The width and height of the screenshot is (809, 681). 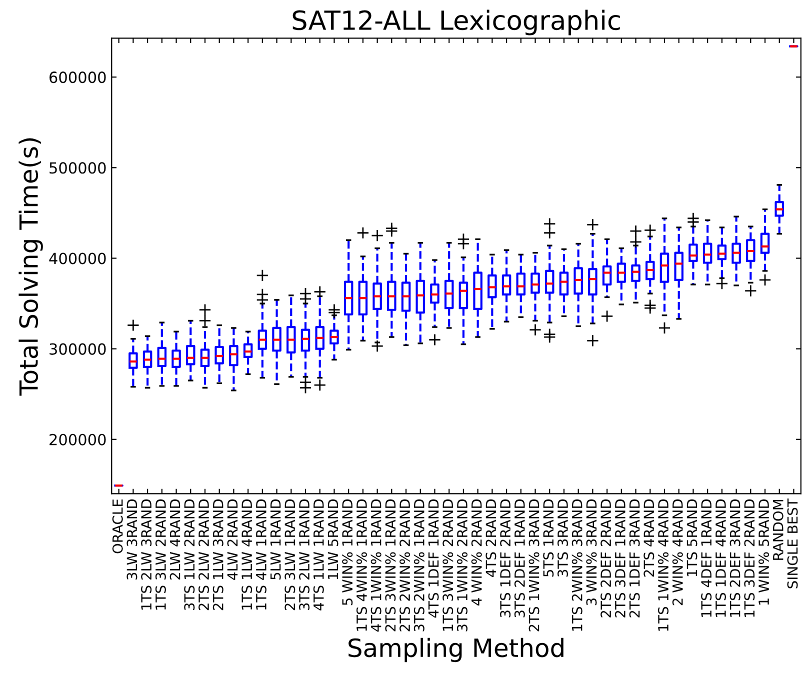 I want to click on x-tick-label: SINGLE BEST, so click(x=792, y=543).